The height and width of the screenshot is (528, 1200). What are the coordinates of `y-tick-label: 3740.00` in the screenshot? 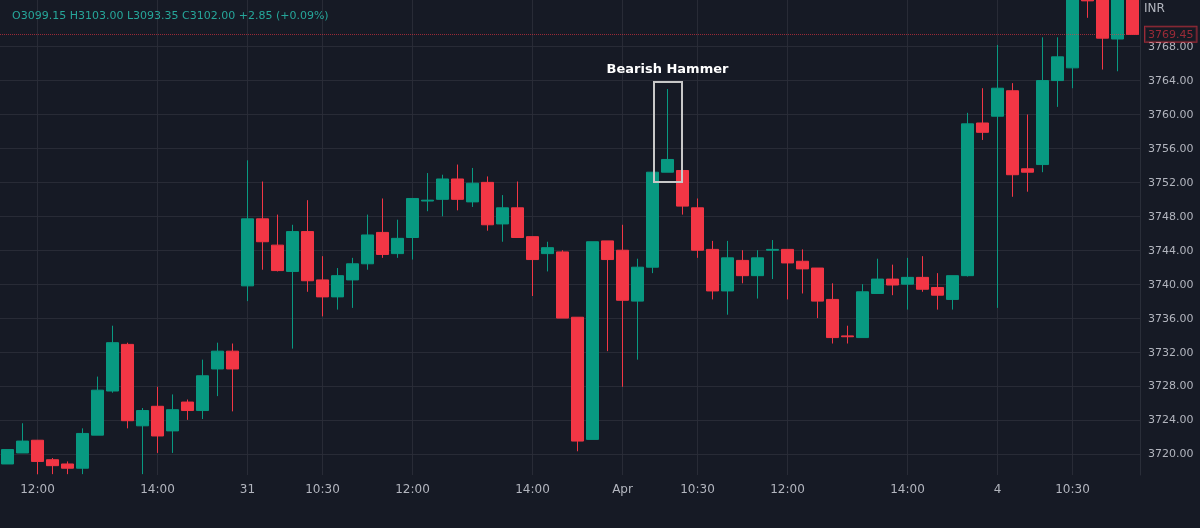 It's located at (1171, 284).